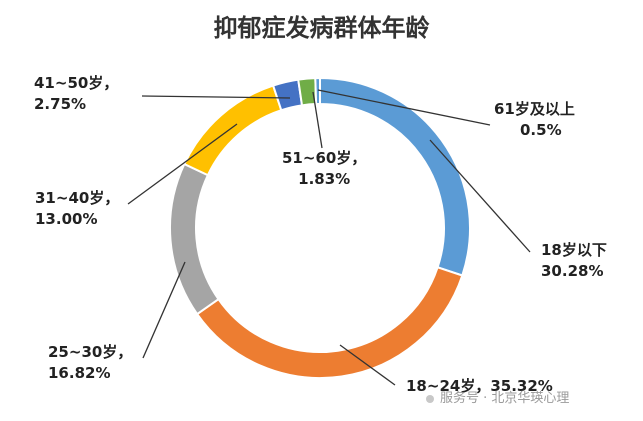 This screenshot has height=421, width=643. I want to click on leader-61-plus, so click(404, 107).